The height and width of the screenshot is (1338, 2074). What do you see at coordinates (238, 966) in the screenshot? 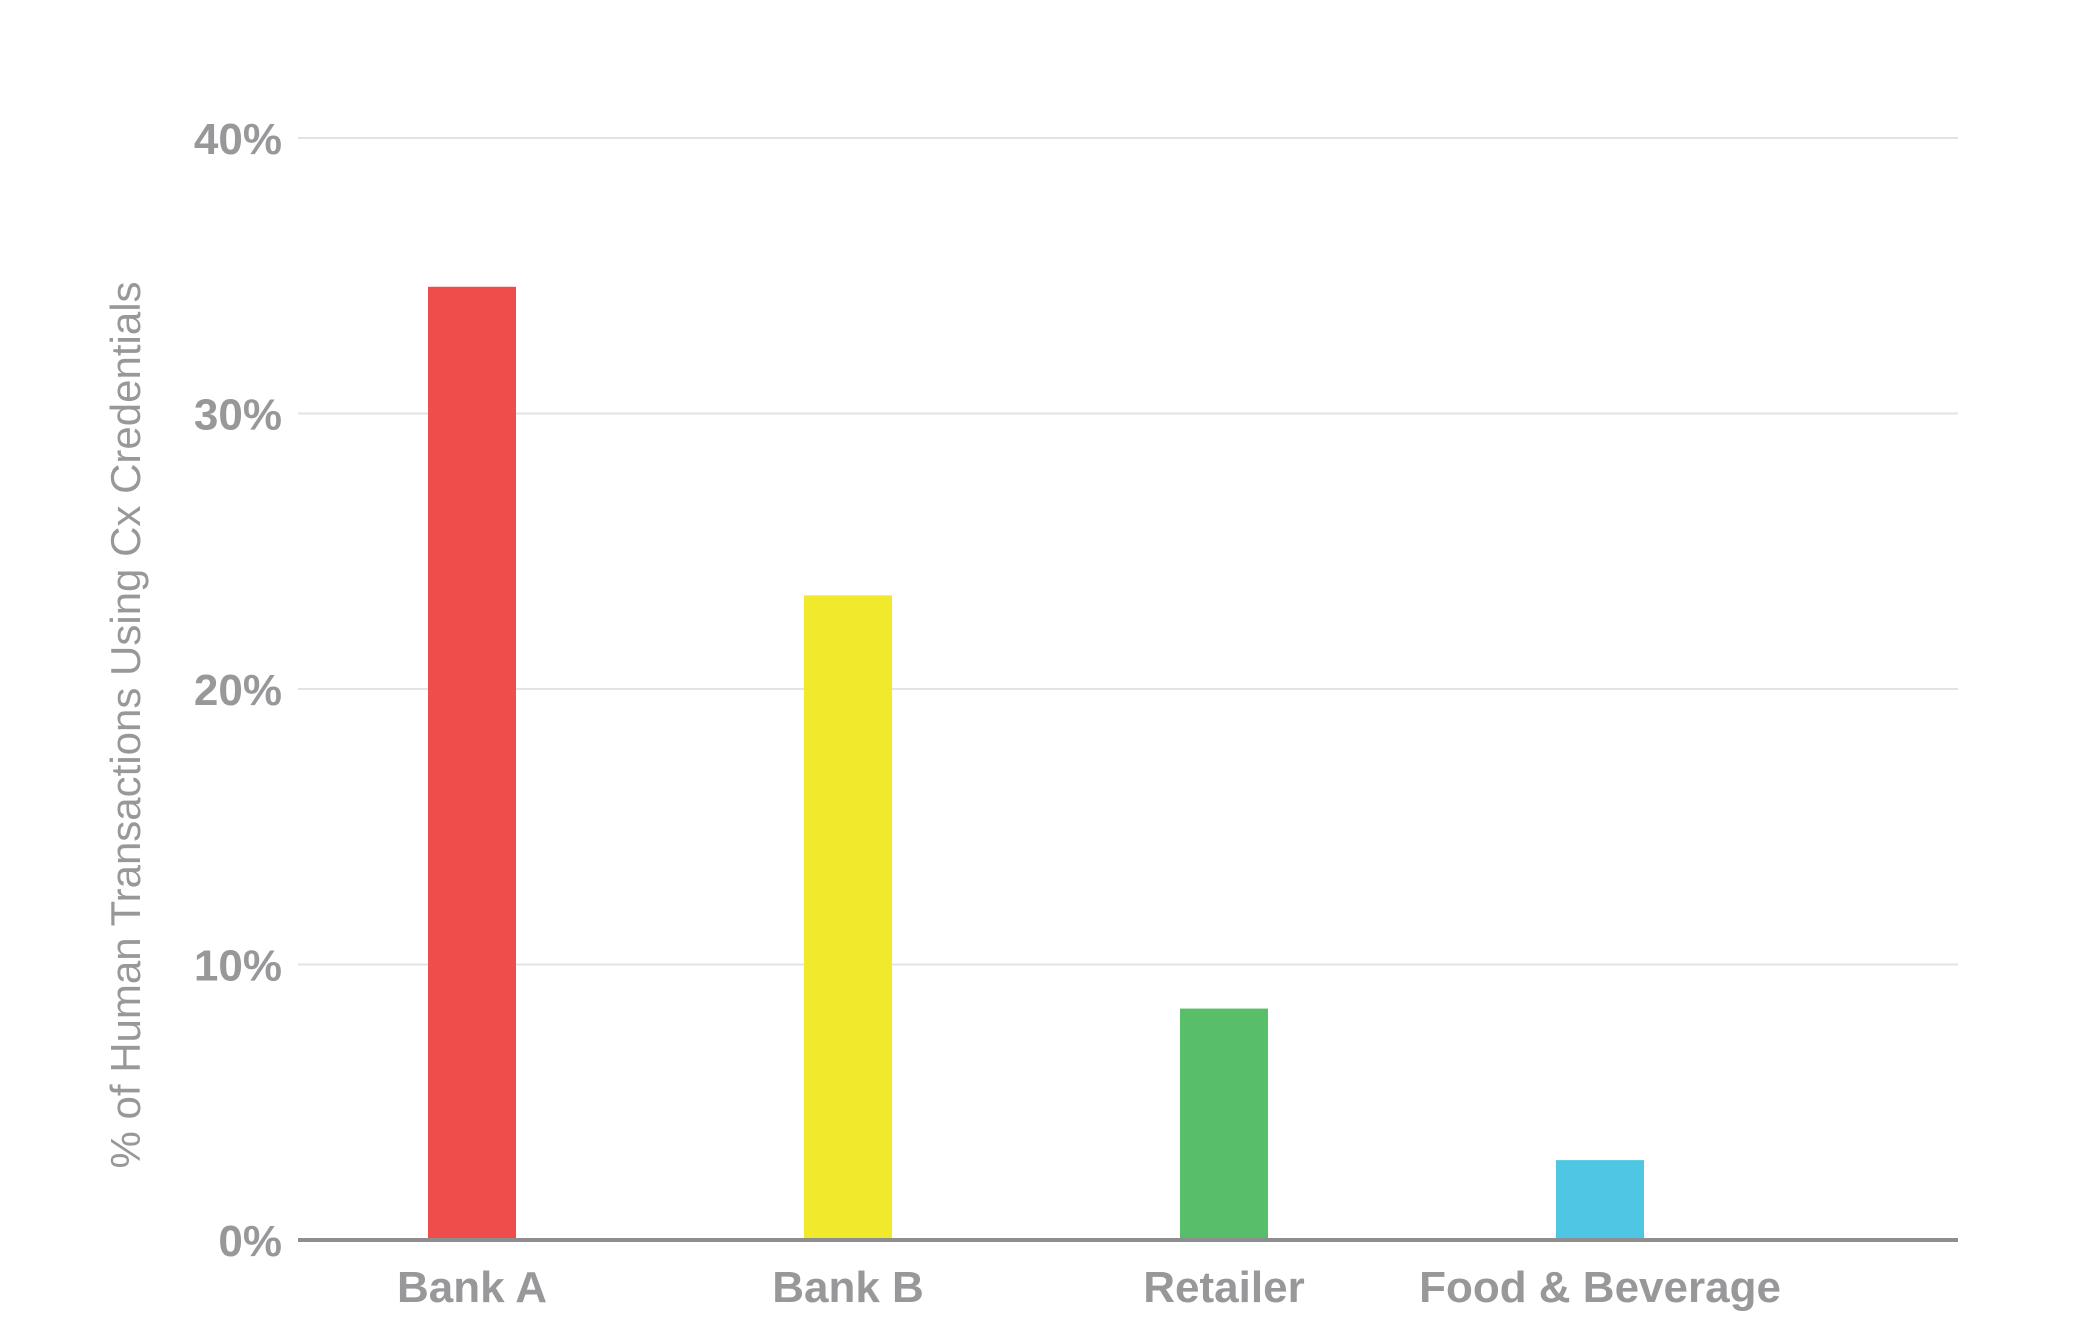
I see `y-tick-label: 10%` at bounding box center [238, 966].